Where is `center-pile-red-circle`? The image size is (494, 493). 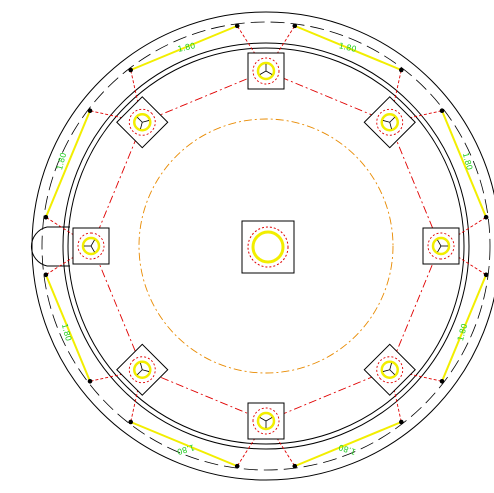 center-pile-red-circle is located at coordinates (268, 247).